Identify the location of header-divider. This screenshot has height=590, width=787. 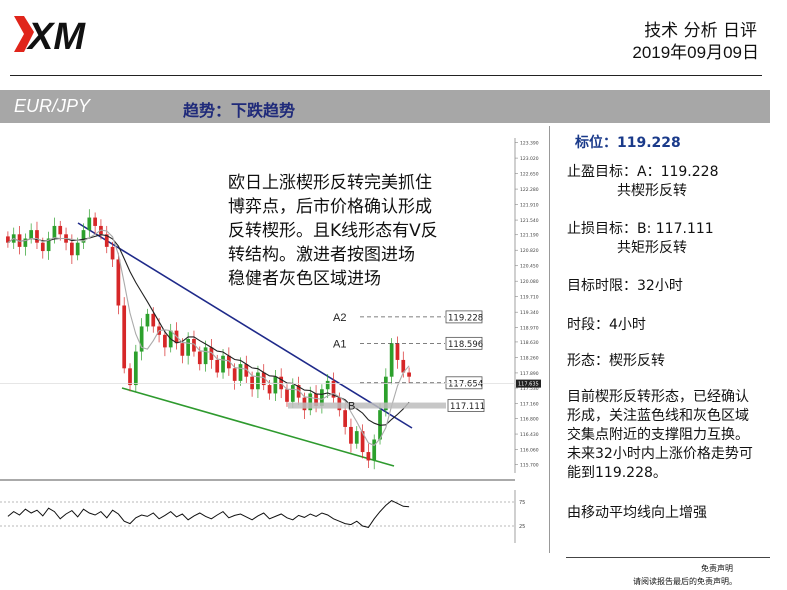
(386, 75).